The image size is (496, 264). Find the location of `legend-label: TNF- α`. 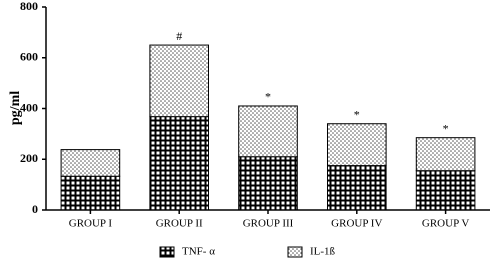

legend-label: TNF- α is located at coordinates (198, 252).